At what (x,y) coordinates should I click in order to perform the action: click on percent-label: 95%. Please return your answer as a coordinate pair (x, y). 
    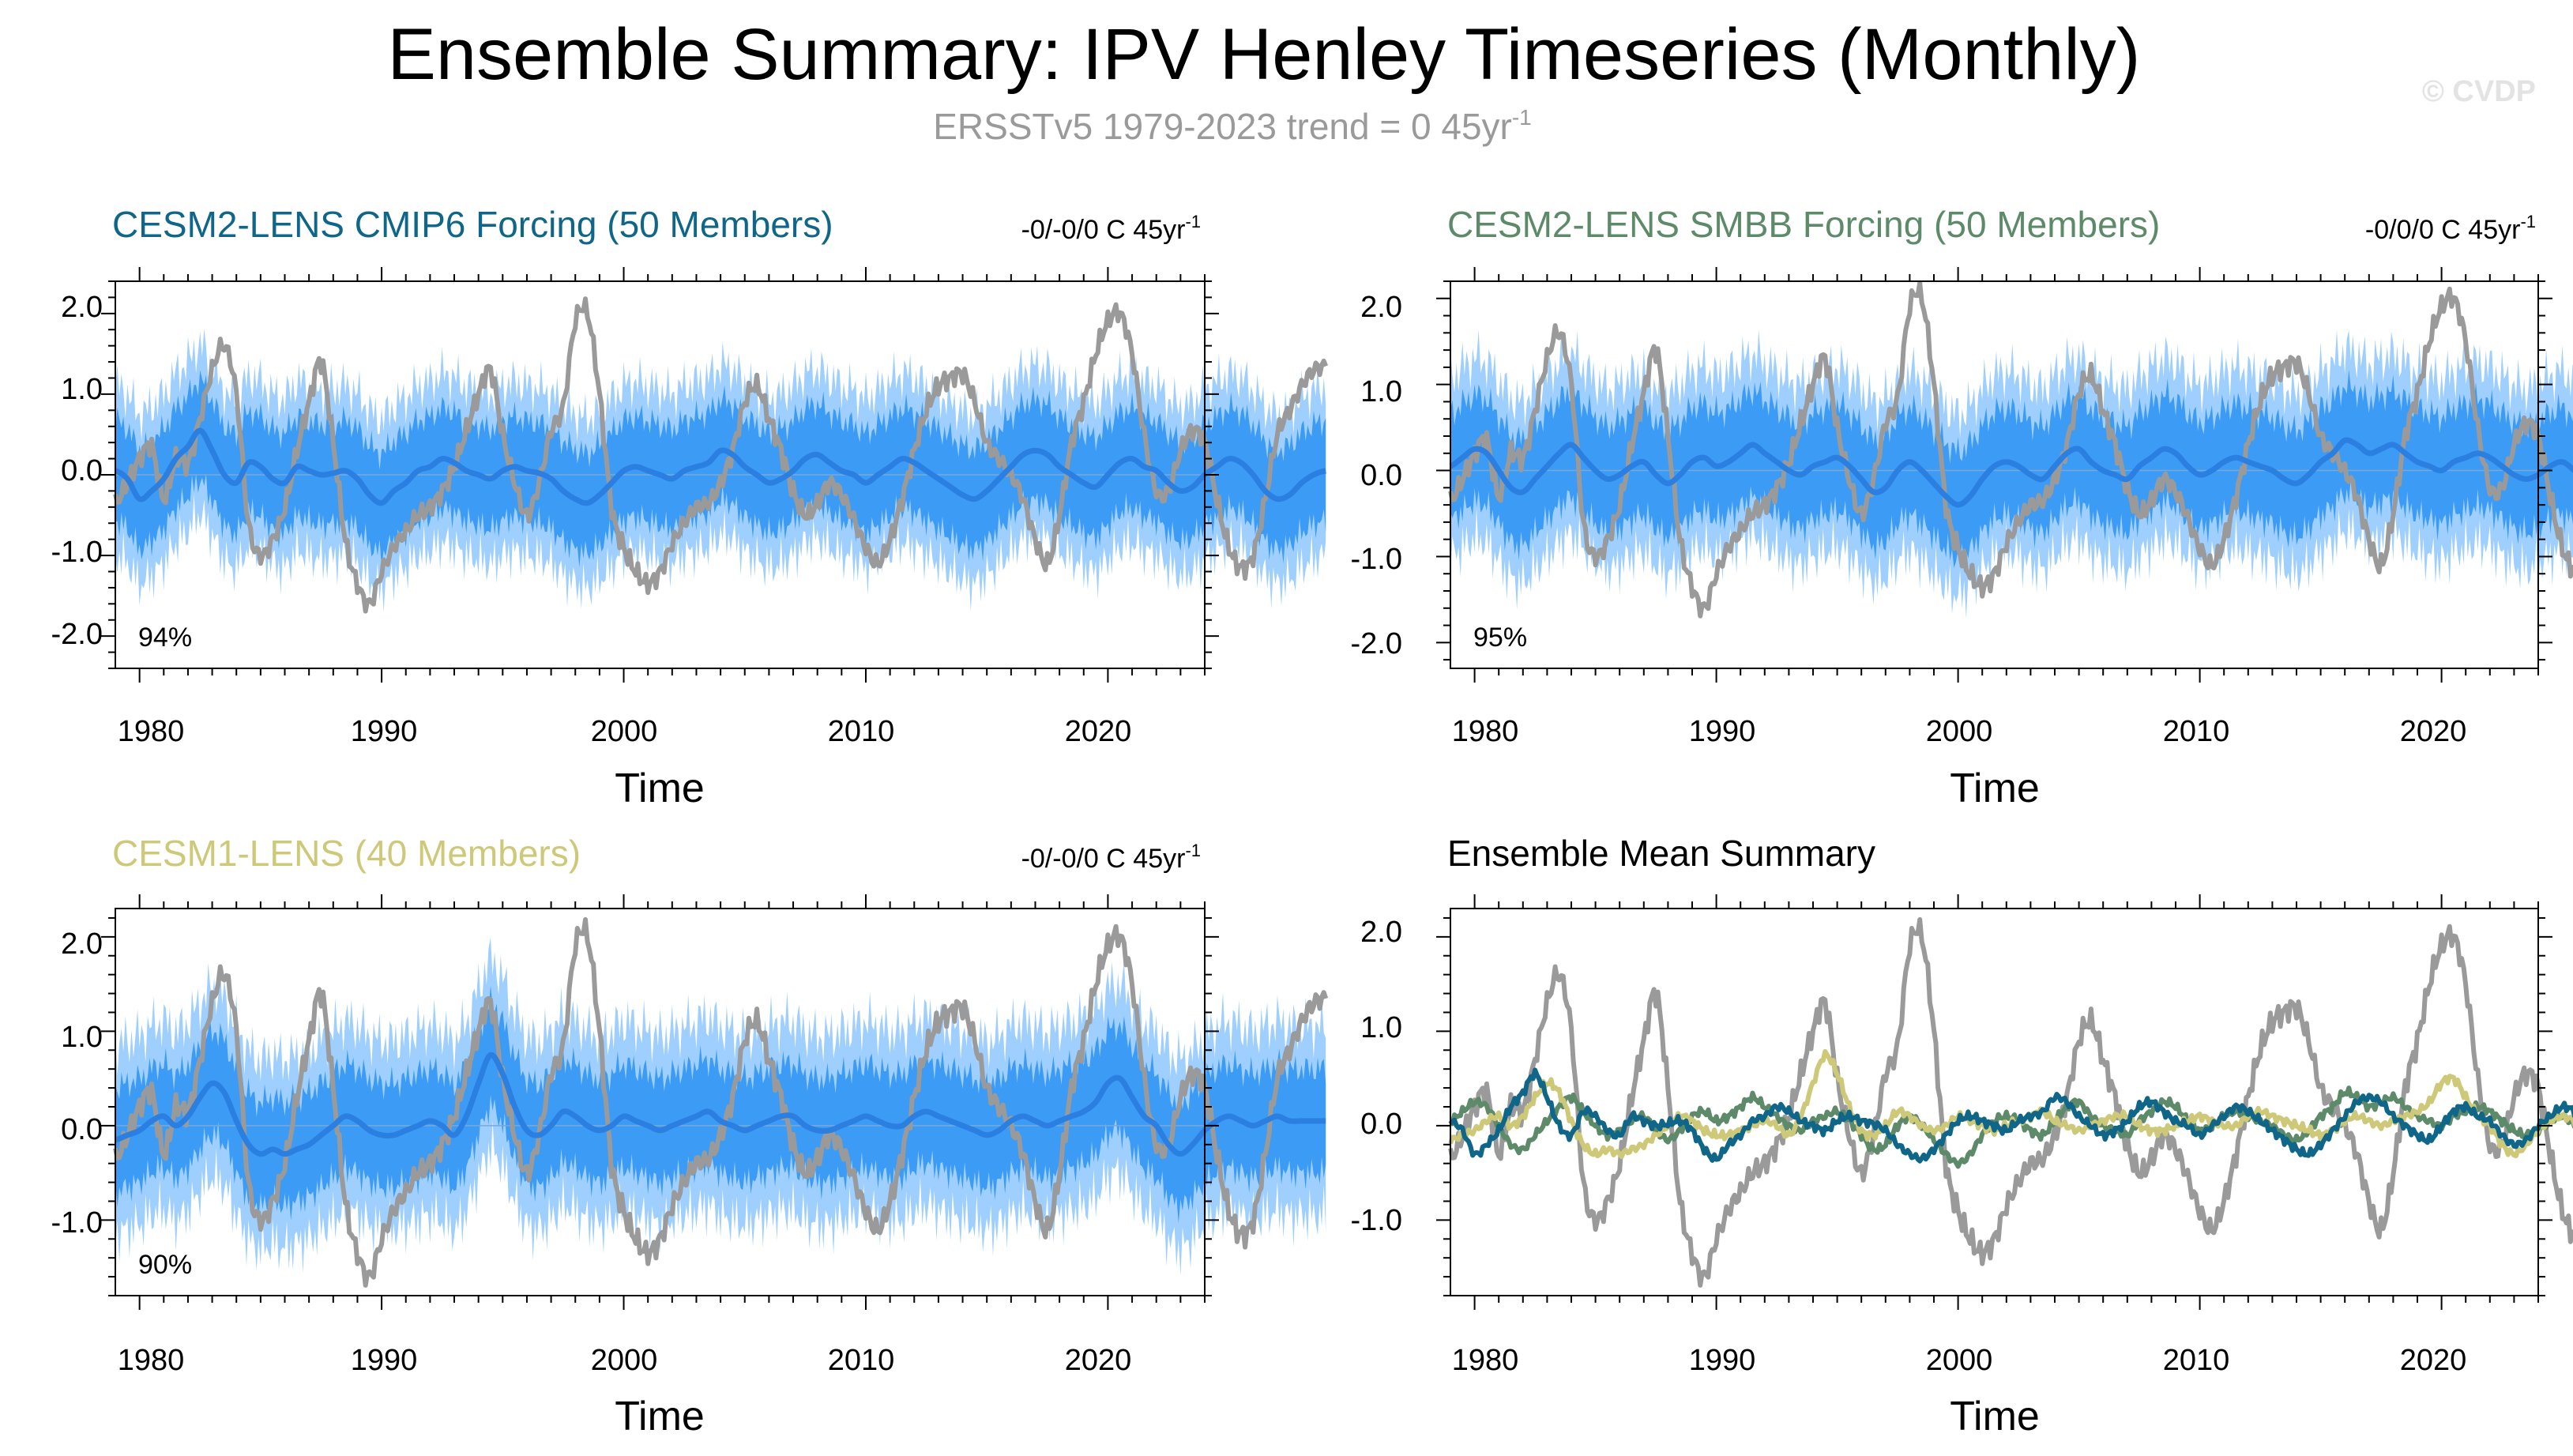
    Looking at the image, I should click on (1500, 638).